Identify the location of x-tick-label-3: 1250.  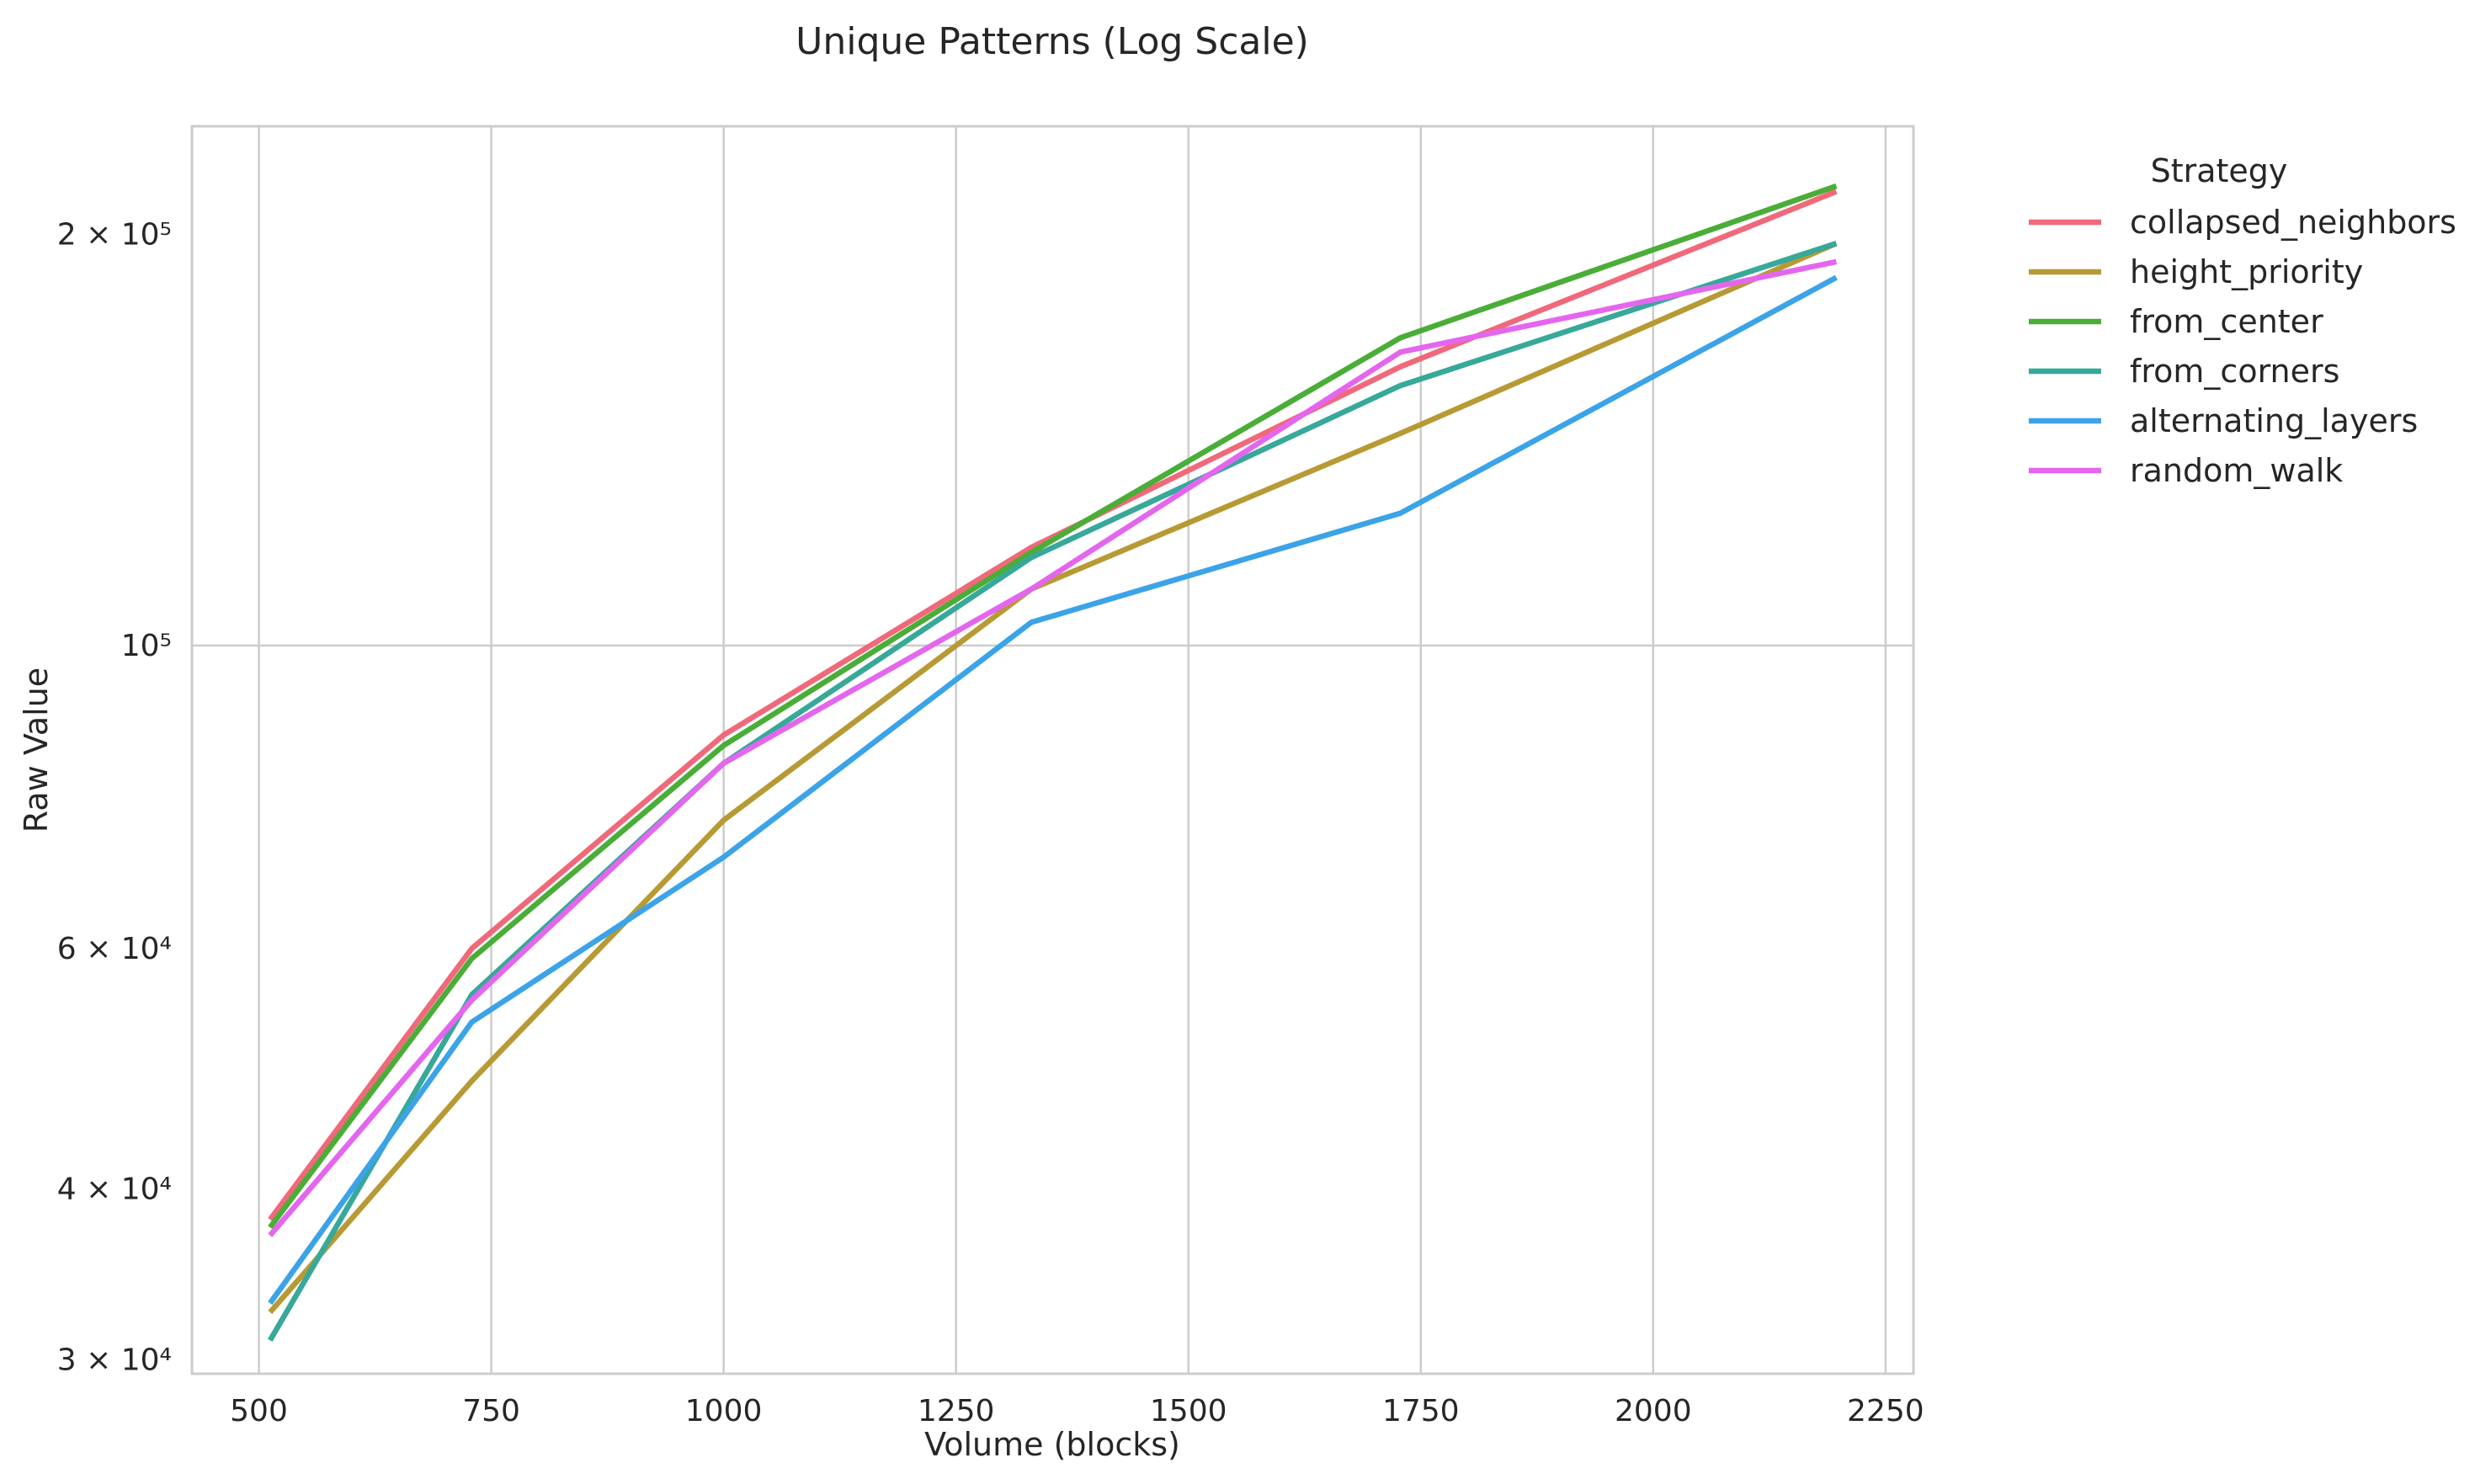
(956, 1411).